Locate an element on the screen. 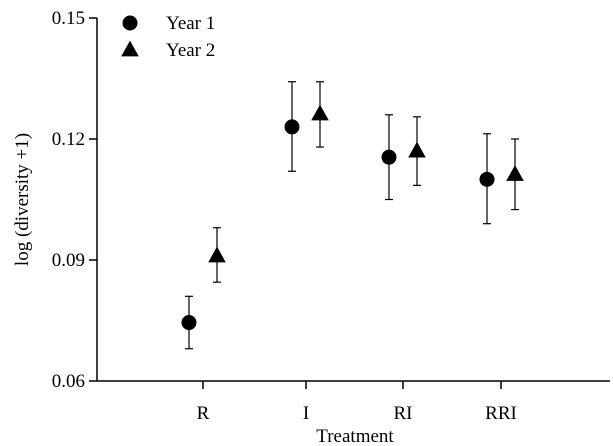  legend: Year 1 Year 2 is located at coordinates (168, 37).